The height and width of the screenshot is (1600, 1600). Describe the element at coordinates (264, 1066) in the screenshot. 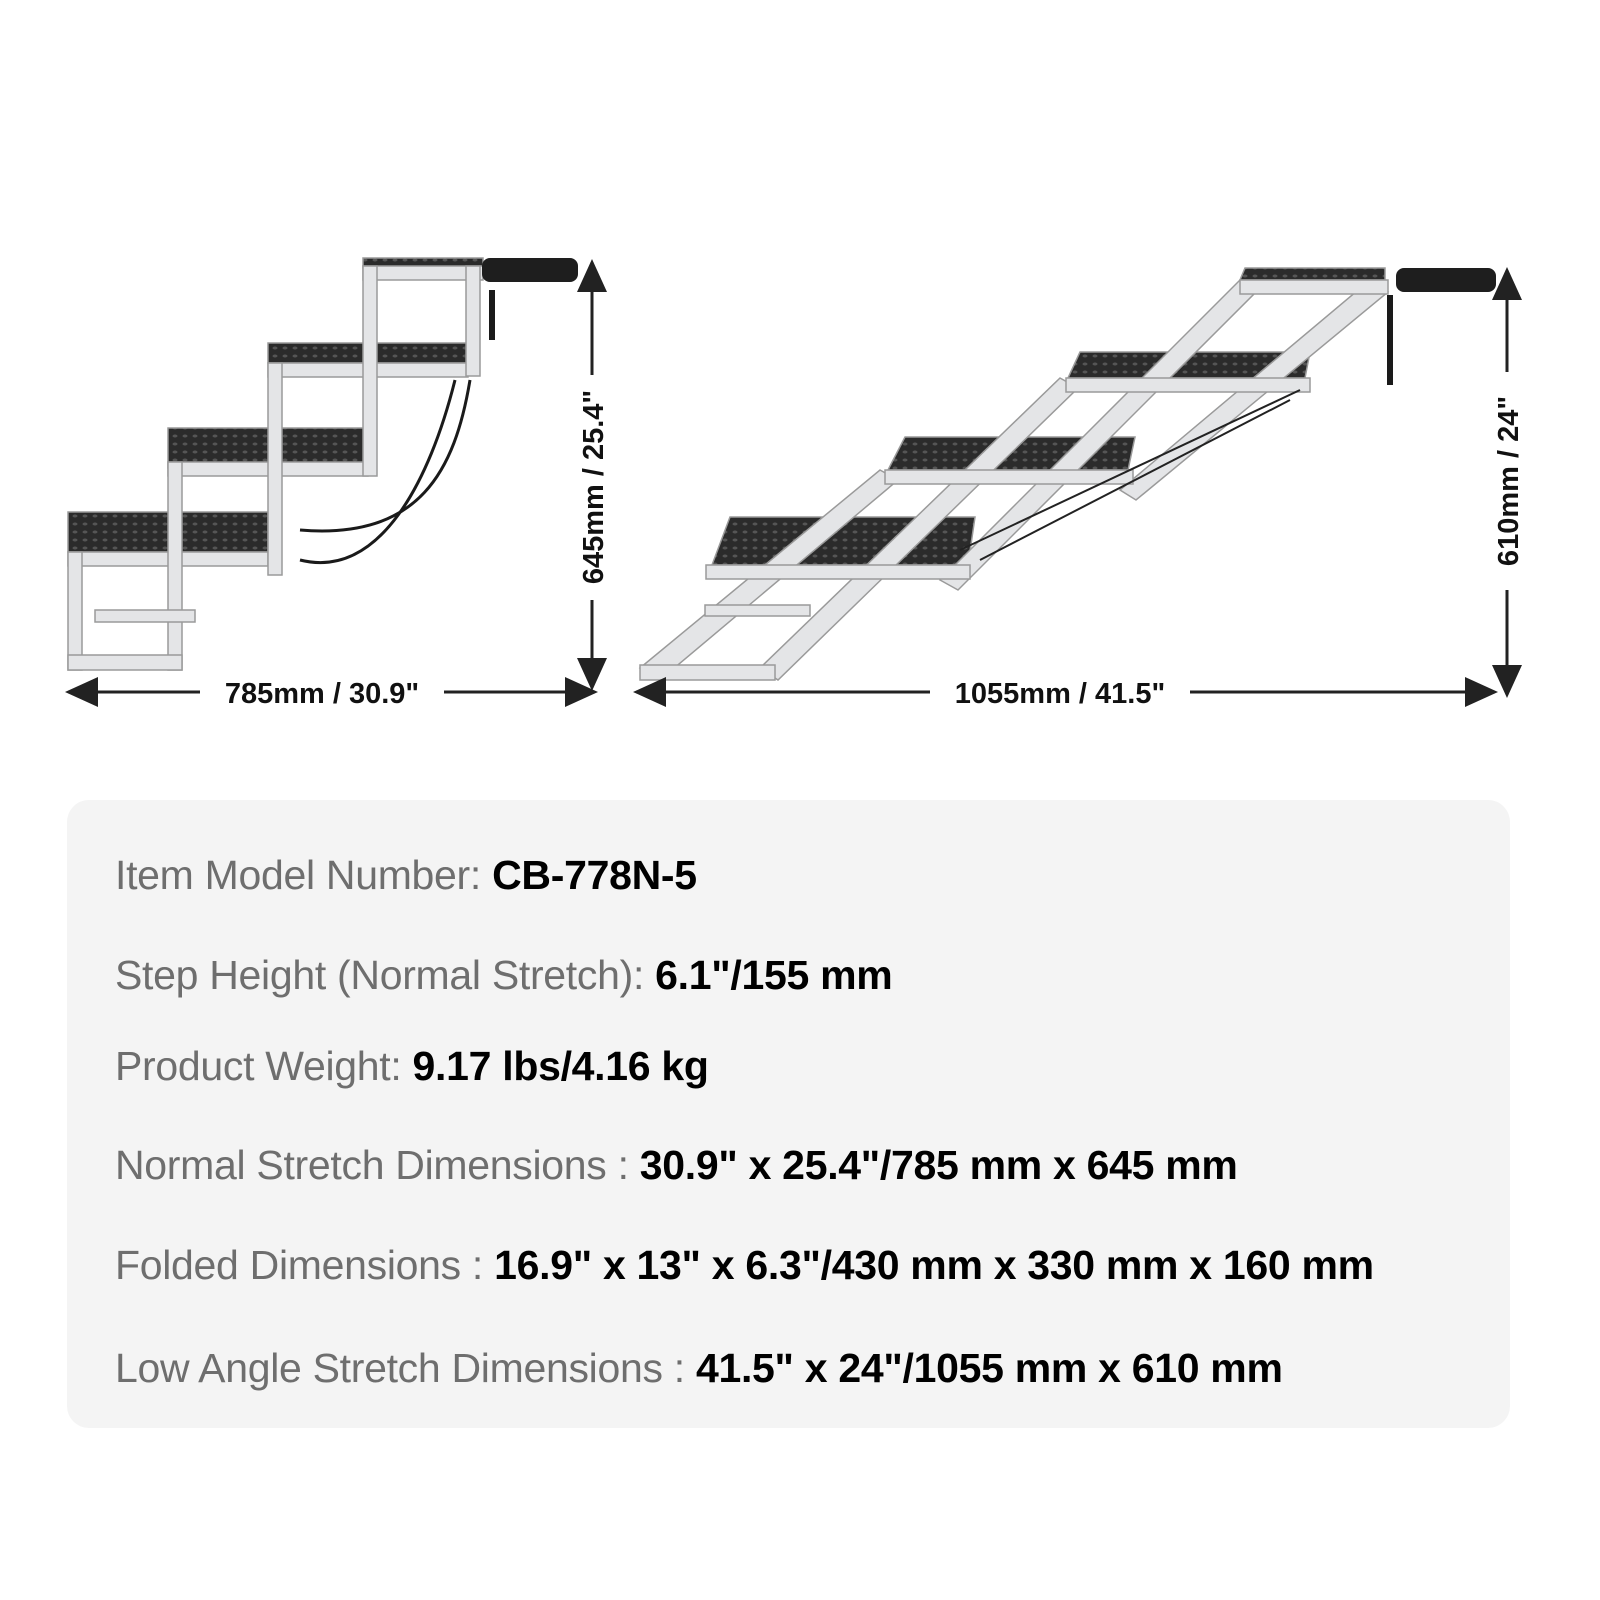

I see `spec-label: Product Weight:` at that location.